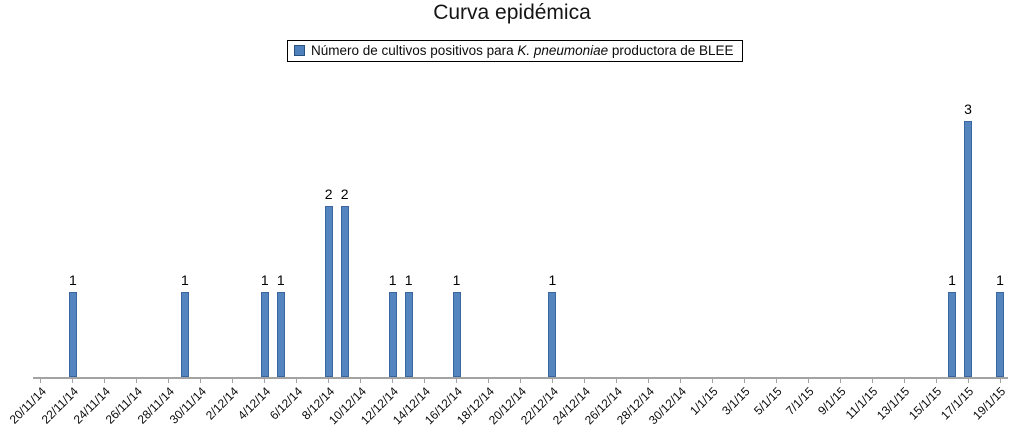 This screenshot has width=1024, height=440. I want to click on chart-title: Curva epidémica, so click(512, 12).